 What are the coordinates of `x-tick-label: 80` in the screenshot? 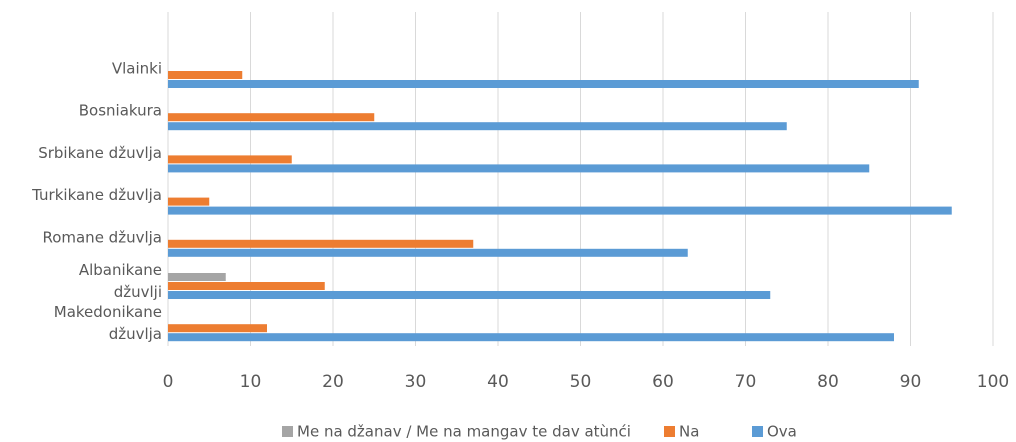 It's located at (828, 382).